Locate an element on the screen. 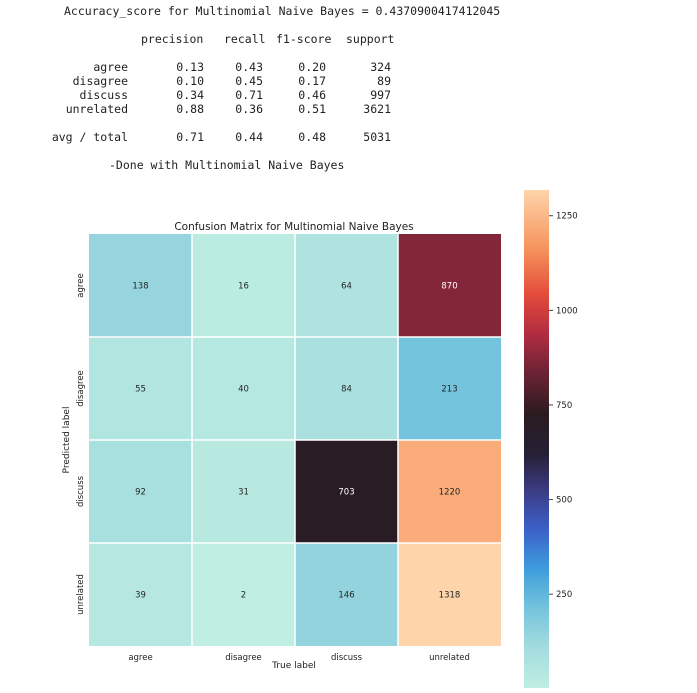 Image resolution: width=697 pixels, height=693 pixels. colorbar-tick-label: 250 is located at coordinates (564, 595).